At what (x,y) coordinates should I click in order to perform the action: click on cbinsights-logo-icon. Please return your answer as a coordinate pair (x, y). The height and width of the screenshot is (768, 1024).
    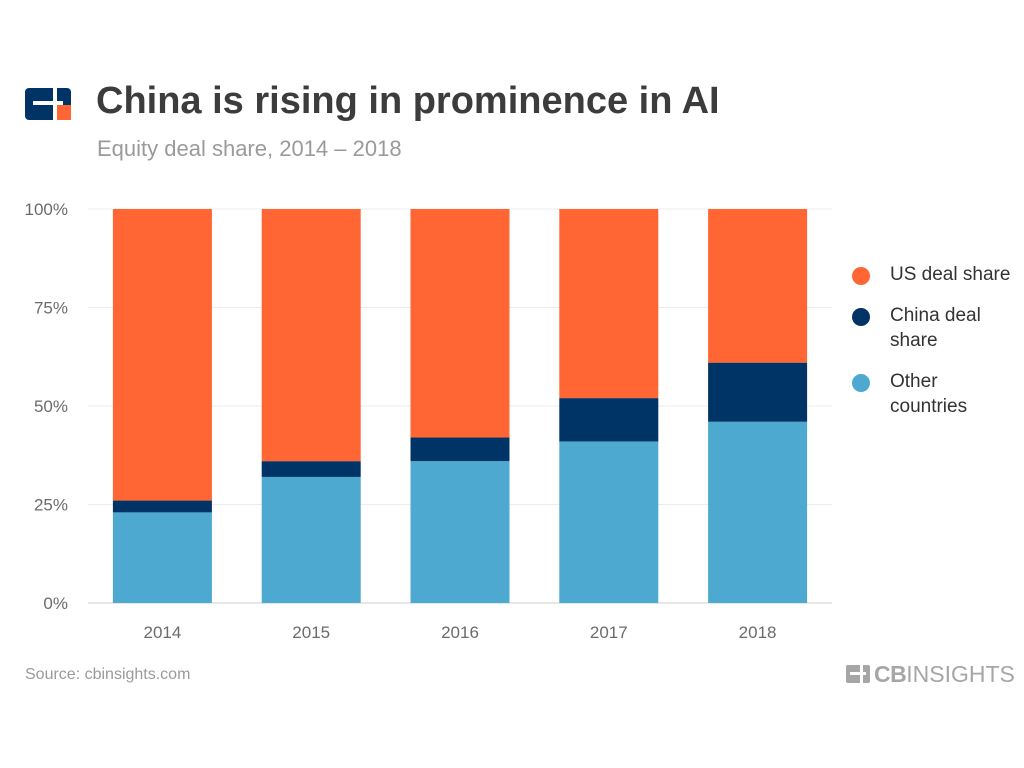
    Looking at the image, I should click on (48, 104).